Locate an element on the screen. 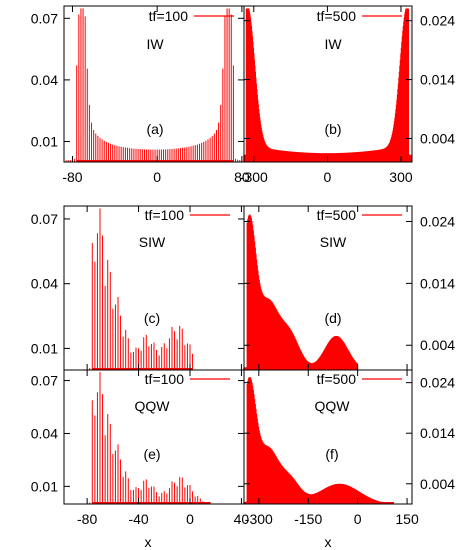 Image resolution: width=472 pixels, height=550 pixels. panel-c: 0.01 0.04 0.07 tf=100 SIW (c) is located at coordinates (138, 288).